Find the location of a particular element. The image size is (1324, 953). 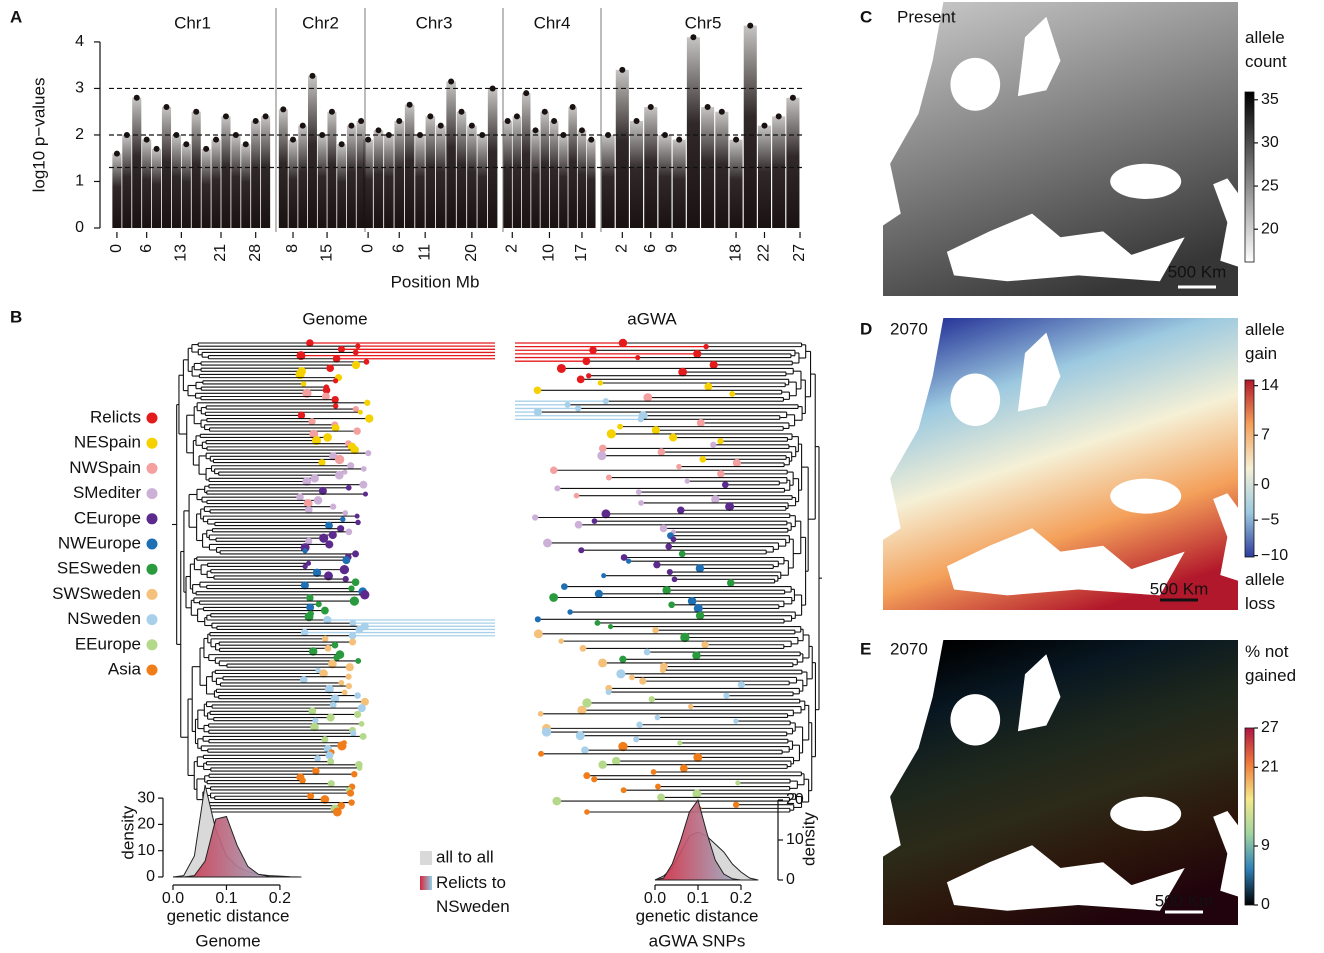

y-tick-label: 2 is located at coordinates (79, 134).